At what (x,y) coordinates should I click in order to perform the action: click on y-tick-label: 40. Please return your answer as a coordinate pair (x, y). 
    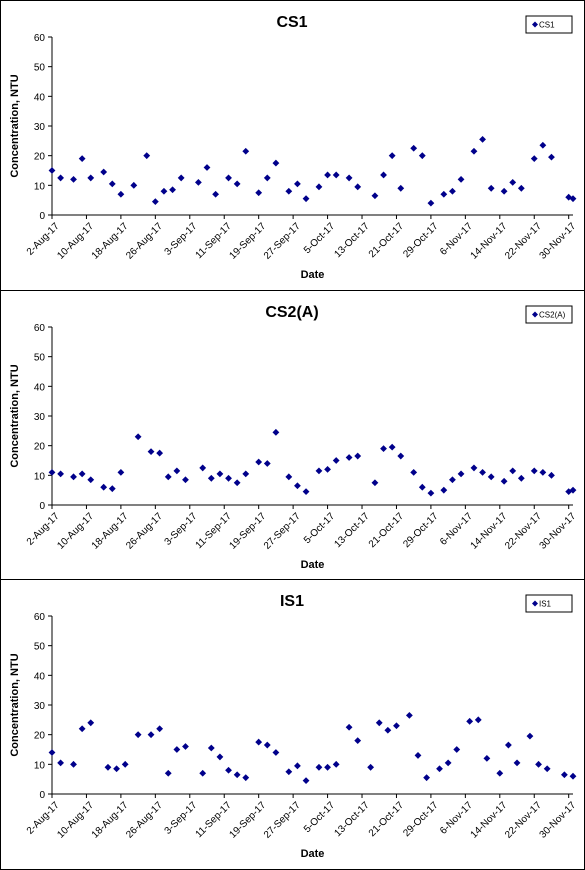
    Looking at the image, I should click on (40, 97).